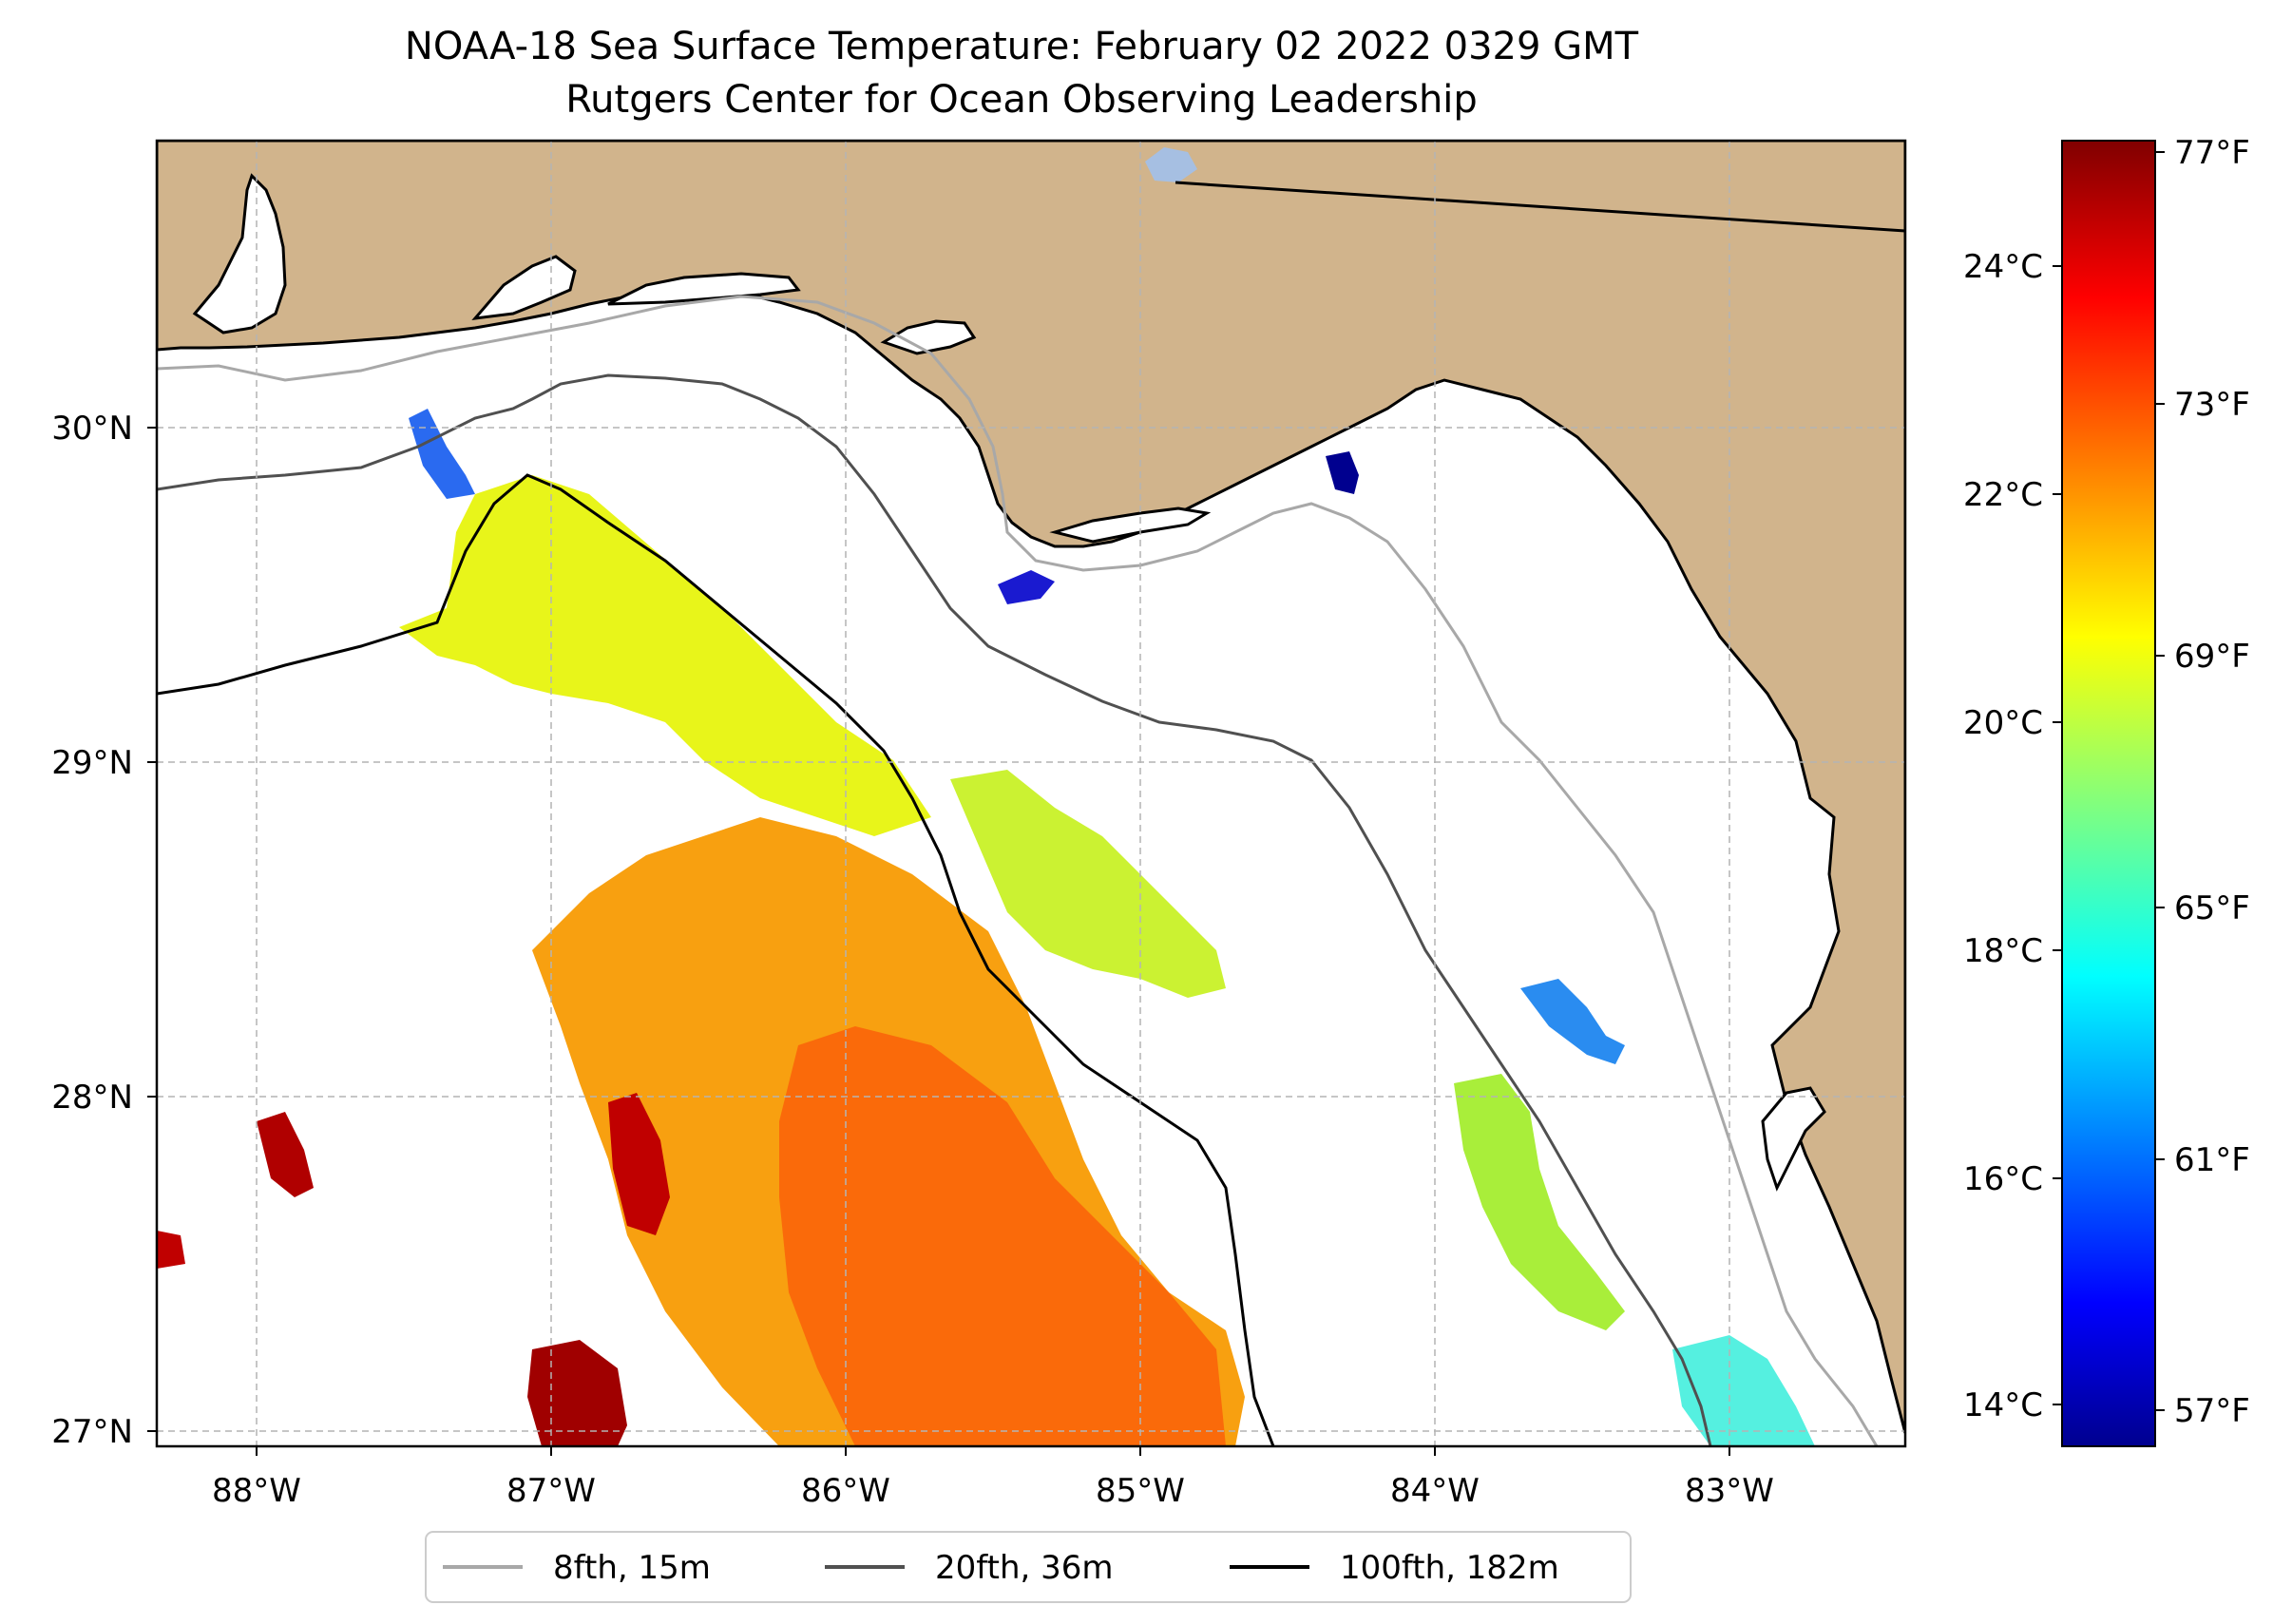 The height and width of the screenshot is (1624, 2292). What do you see at coordinates (2003, 495) in the screenshot?
I see `celsius-tick-label-22: 22°C` at bounding box center [2003, 495].